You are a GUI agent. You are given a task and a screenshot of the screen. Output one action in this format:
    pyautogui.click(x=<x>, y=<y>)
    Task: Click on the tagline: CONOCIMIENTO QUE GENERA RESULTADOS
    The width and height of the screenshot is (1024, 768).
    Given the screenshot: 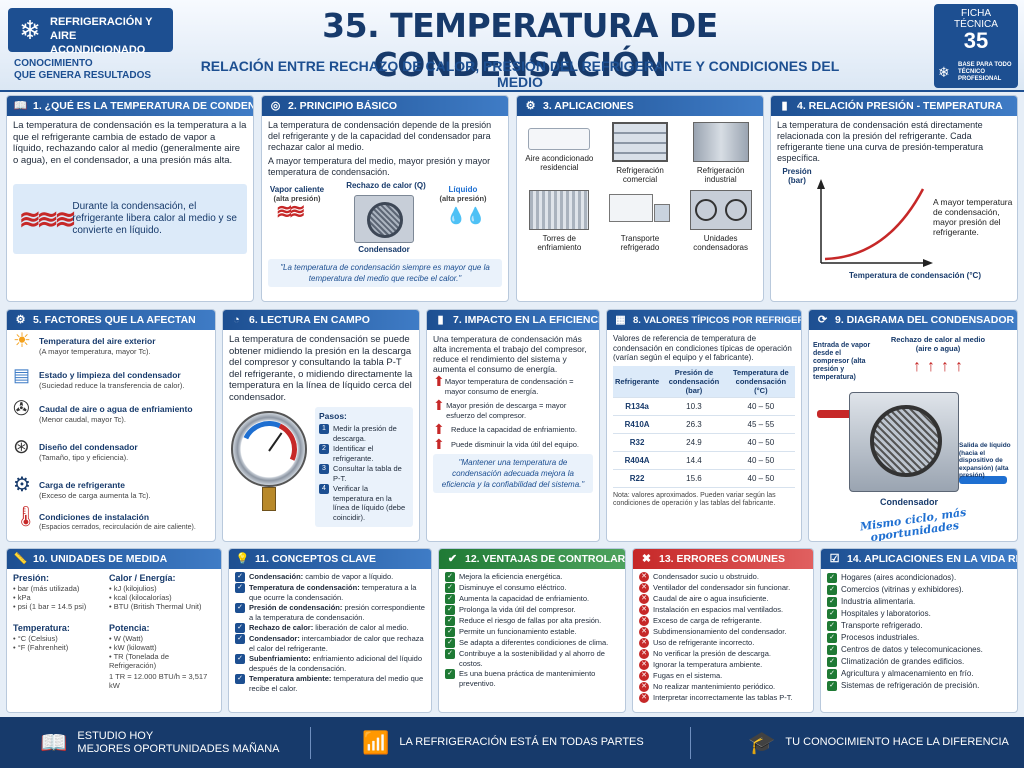 What is the action you would take?
    pyautogui.click(x=82, y=70)
    